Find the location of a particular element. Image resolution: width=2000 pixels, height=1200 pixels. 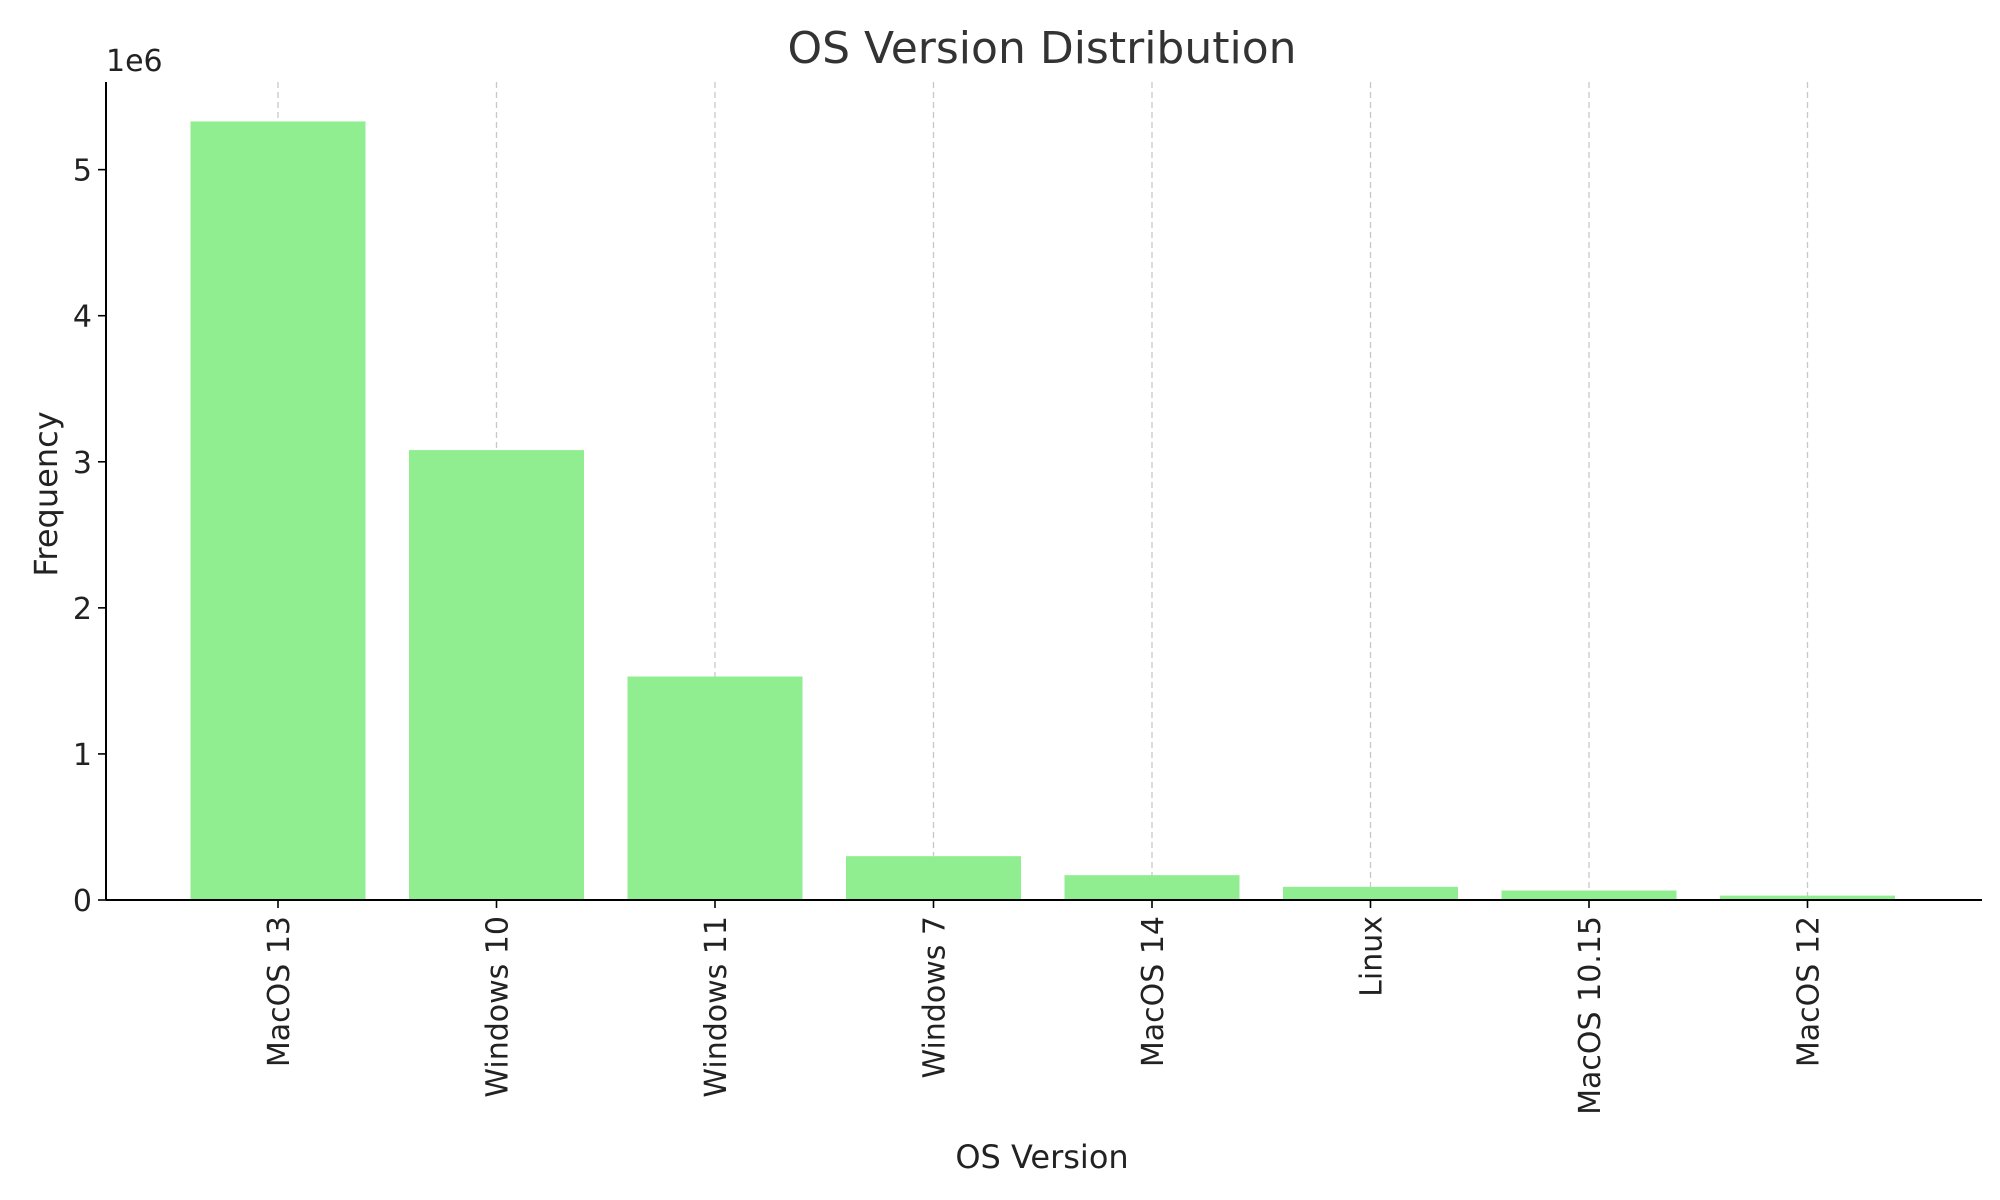

x-tick-label: Windows 7 is located at coordinates (935, 997).